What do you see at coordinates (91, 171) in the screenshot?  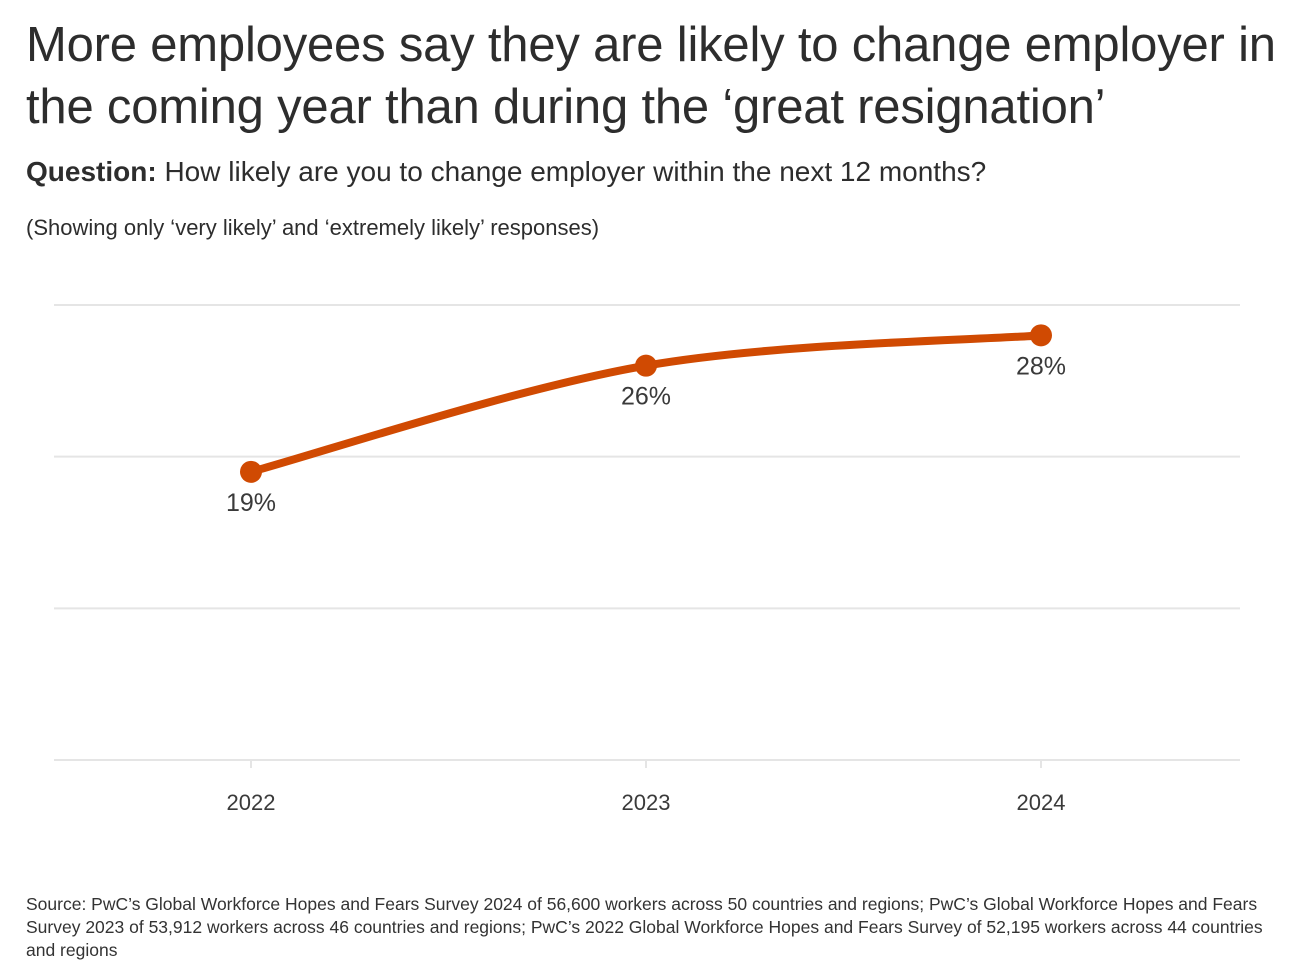 I see `question-label: Question:` at bounding box center [91, 171].